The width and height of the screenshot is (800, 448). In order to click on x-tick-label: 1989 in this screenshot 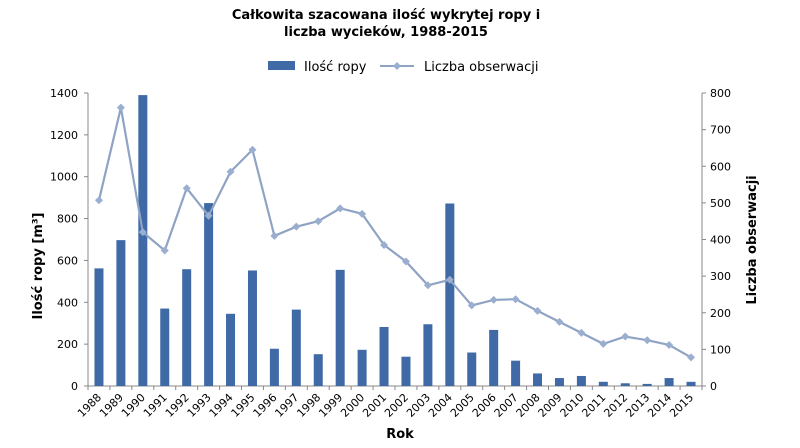, I will do `click(111, 405)`.